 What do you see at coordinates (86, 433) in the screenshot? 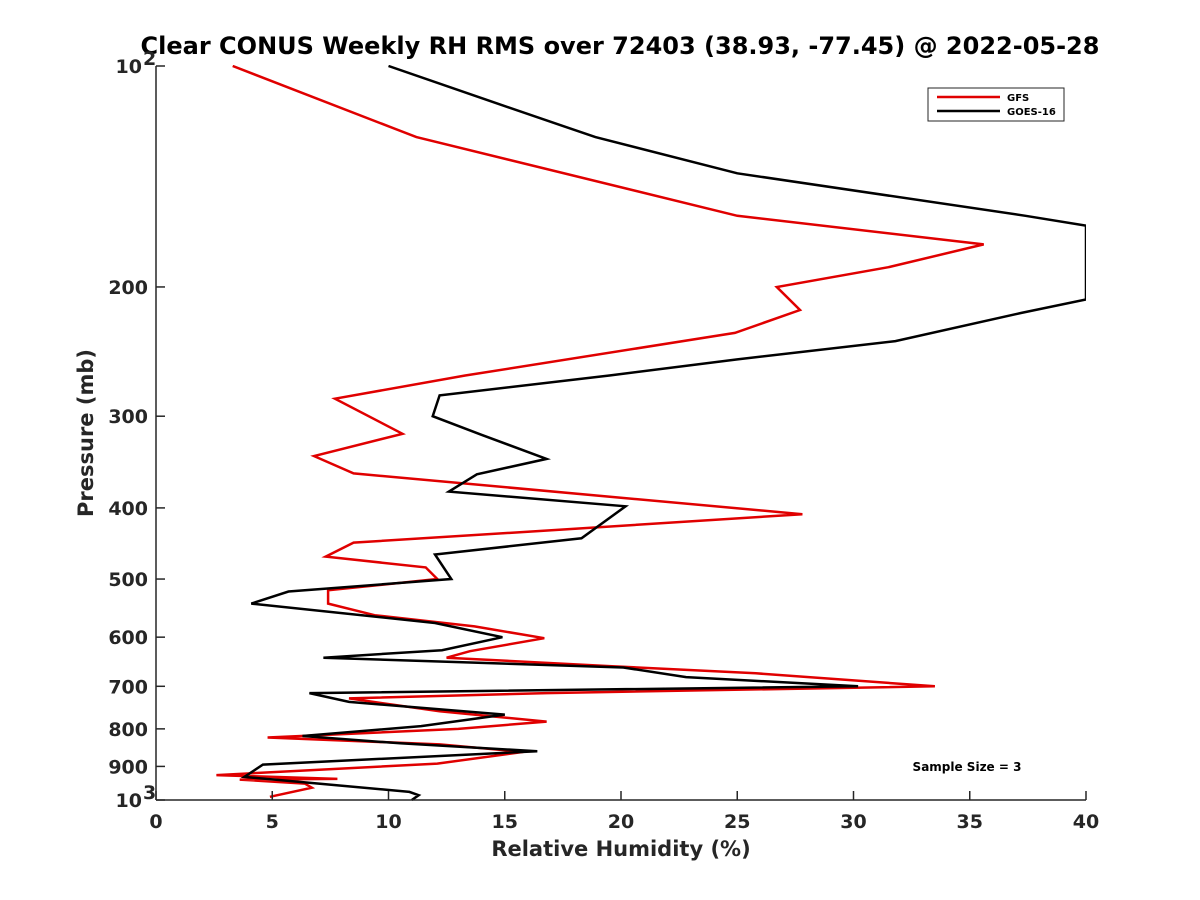
I see `y-axis-label: Pressure (mb)` at bounding box center [86, 433].